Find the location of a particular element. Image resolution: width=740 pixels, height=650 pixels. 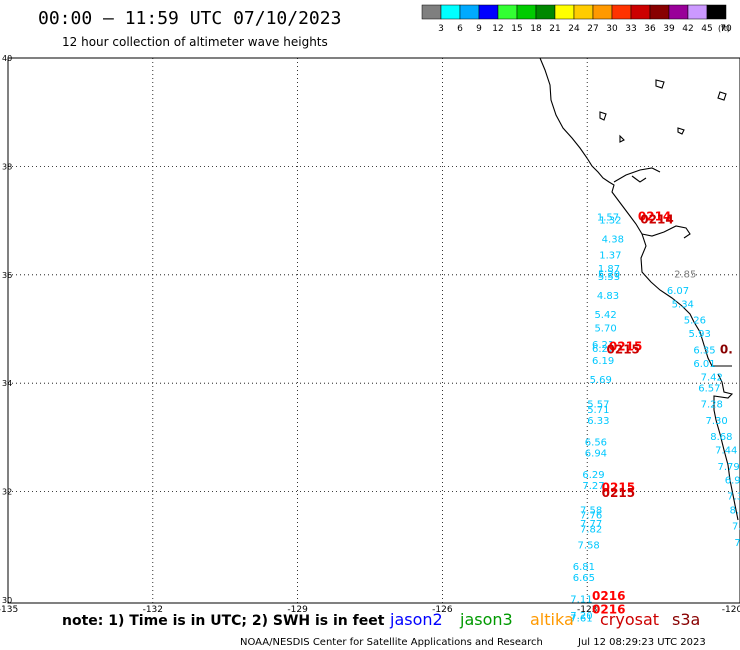

lon-tick-label: -135 is located at coordinates (9, 610).